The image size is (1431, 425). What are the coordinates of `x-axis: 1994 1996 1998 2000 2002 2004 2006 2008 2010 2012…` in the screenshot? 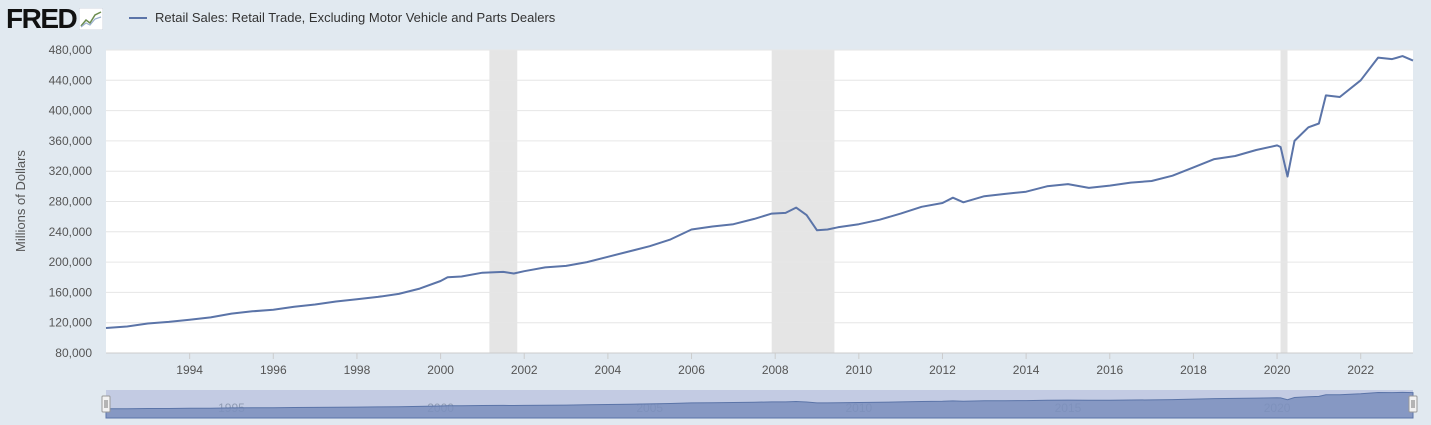 It's located at (759, 364).